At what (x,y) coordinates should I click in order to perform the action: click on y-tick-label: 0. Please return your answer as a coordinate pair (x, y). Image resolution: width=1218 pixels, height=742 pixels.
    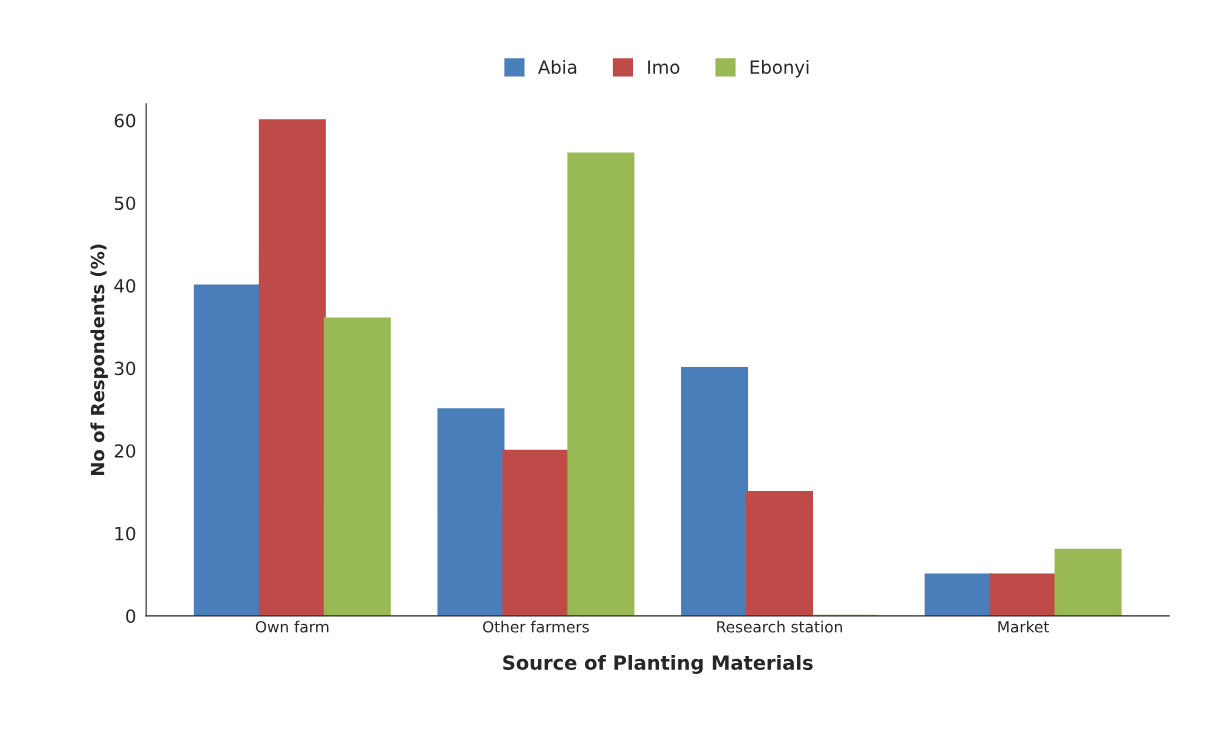
    Looking at the image, I should click on (131, 616).